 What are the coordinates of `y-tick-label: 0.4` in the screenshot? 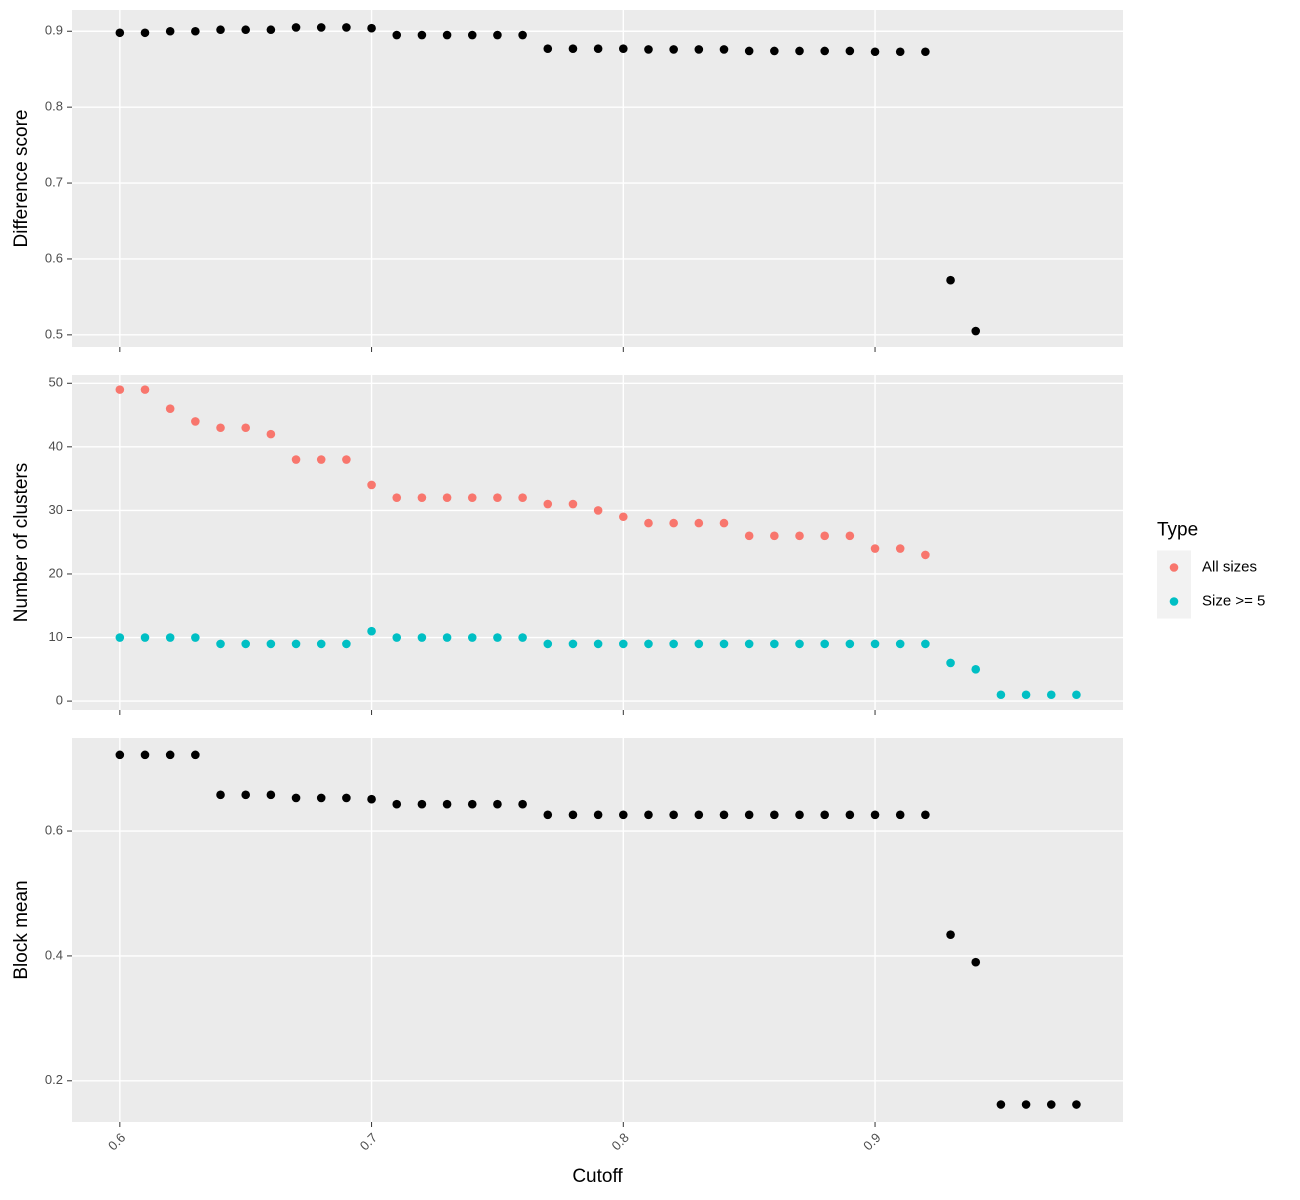 It's located at (54, 954).